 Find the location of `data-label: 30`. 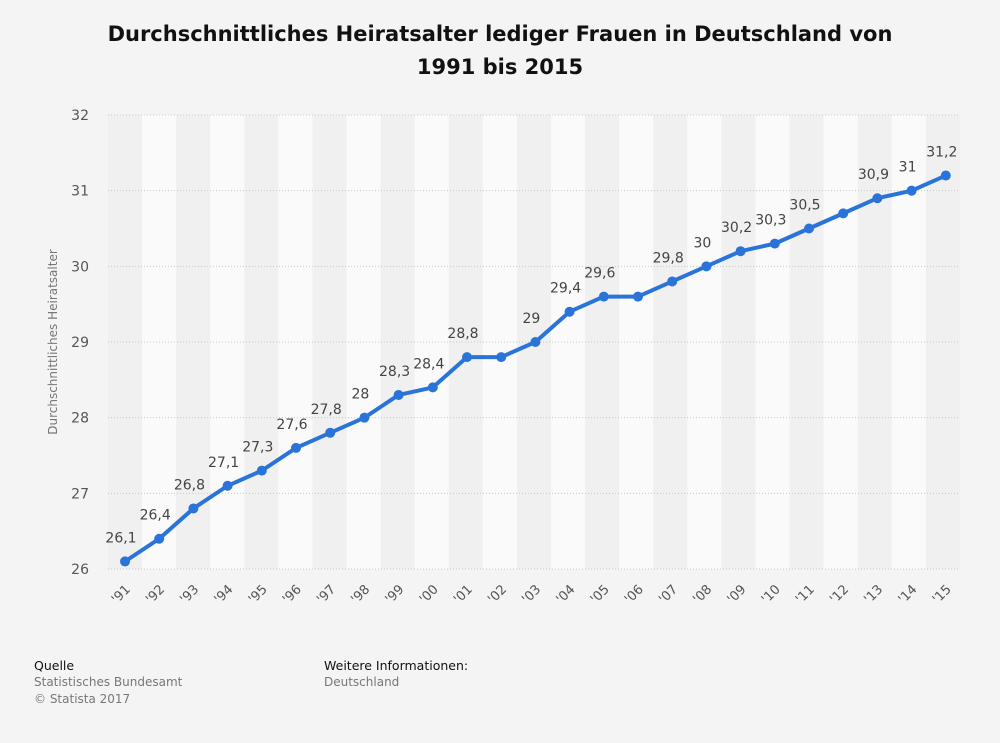

data-label: 30 is located at coordinates (702, 243).